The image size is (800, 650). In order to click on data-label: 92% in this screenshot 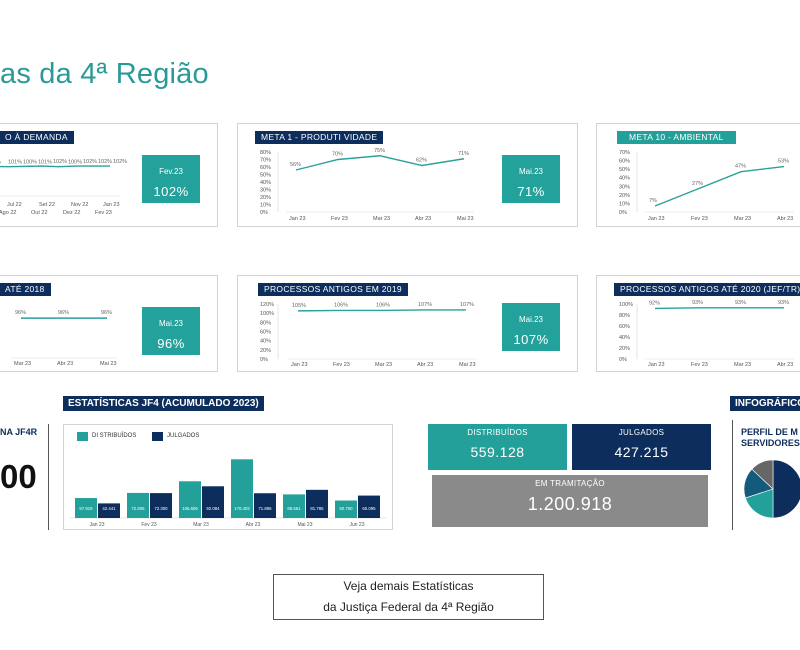, I will do `click(654, 303)`.